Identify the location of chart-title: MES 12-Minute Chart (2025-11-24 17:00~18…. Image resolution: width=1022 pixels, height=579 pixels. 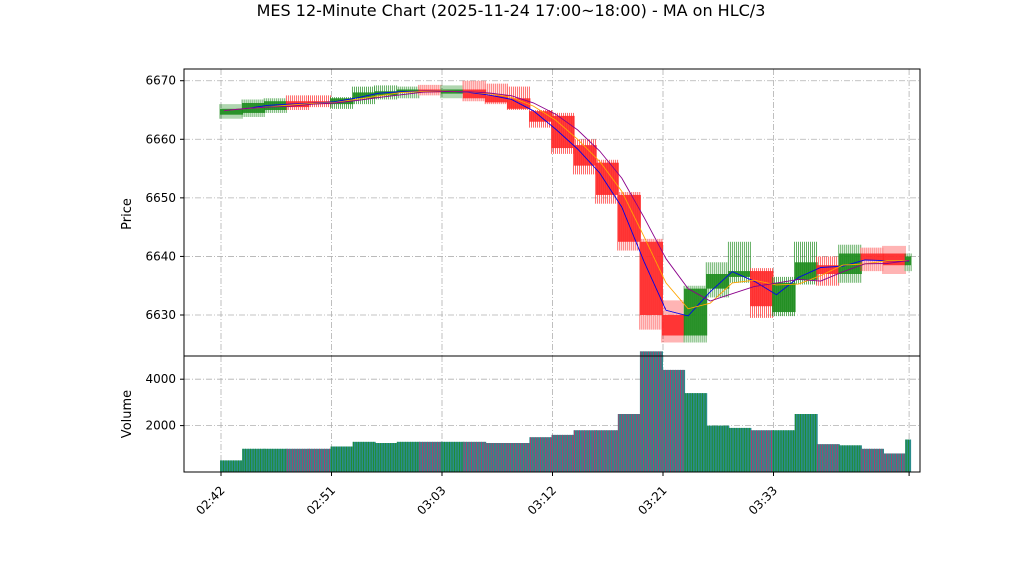
(511, 10).